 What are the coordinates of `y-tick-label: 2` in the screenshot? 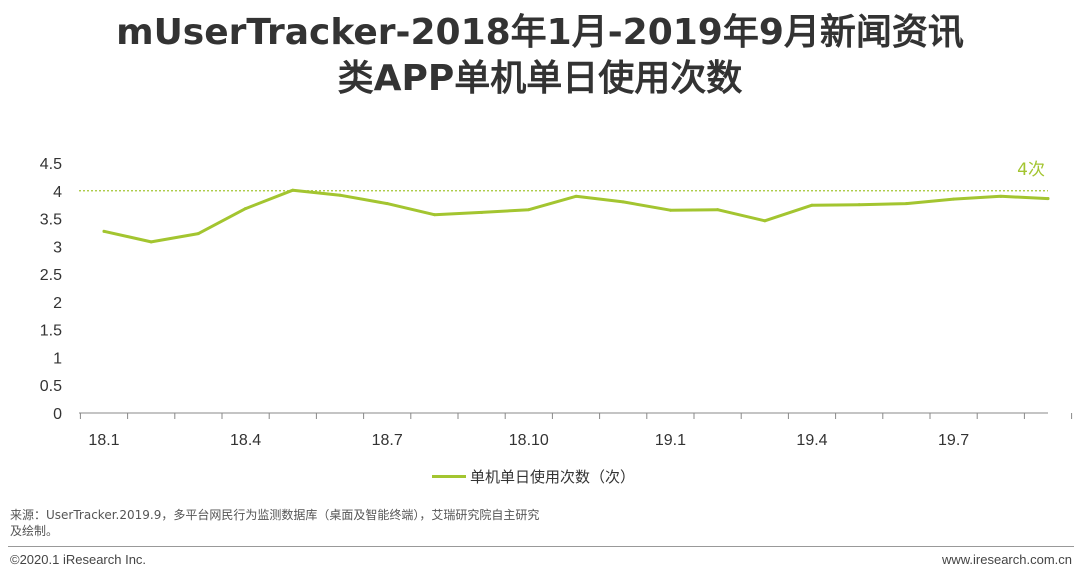 It's located at (57, 303).